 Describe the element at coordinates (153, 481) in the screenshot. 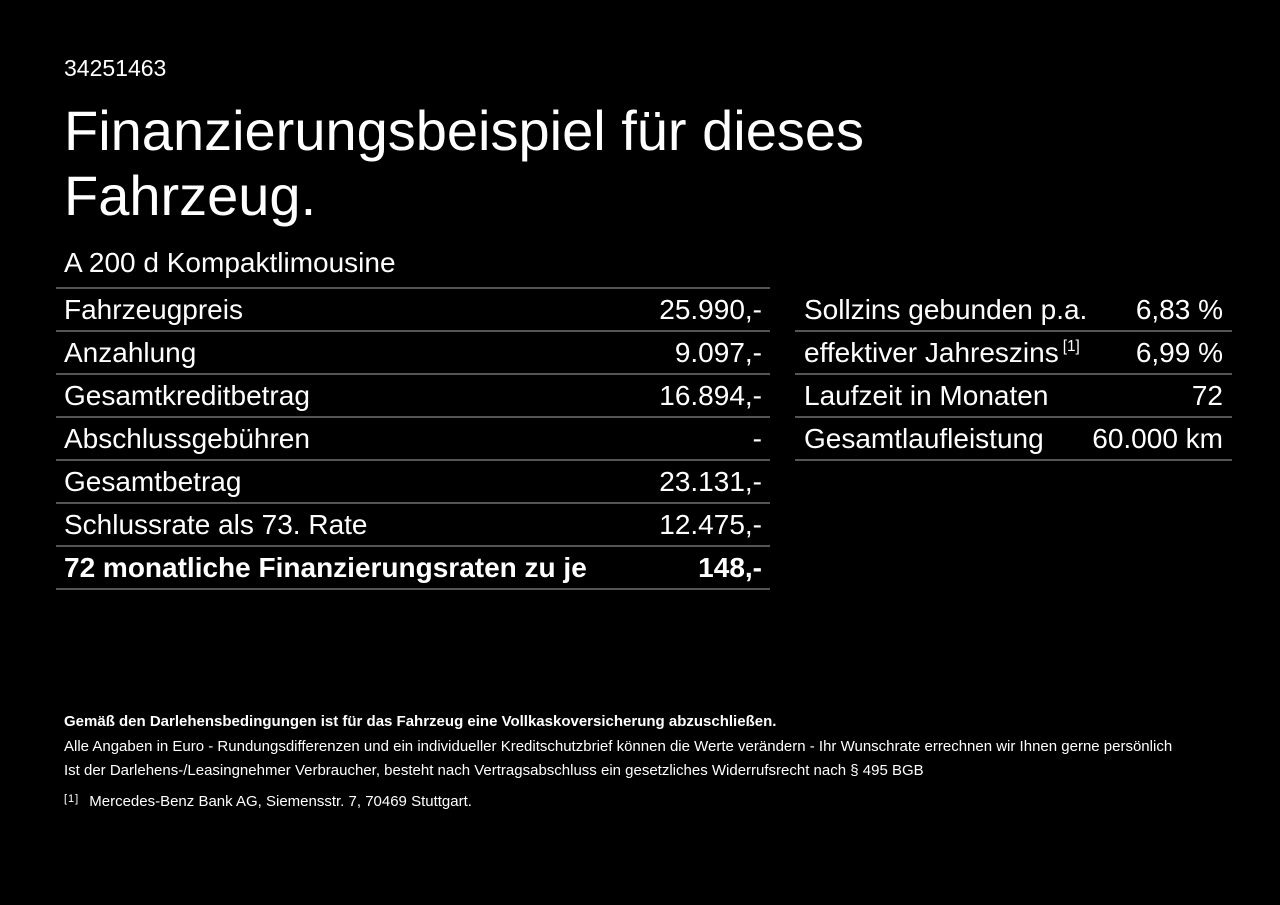

I see `row-label: Gesamtbetrag` at that location.